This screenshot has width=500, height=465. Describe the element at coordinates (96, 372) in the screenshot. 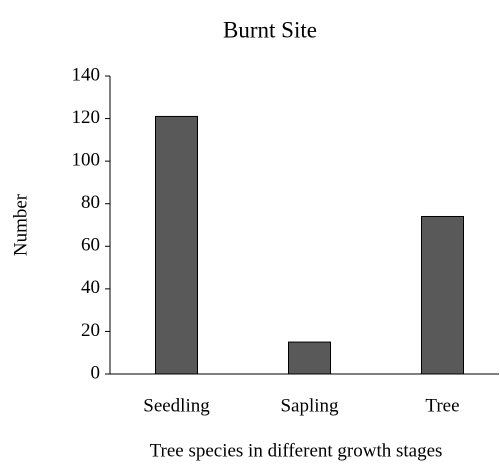

I see `y-tick-label: 0` at that location.